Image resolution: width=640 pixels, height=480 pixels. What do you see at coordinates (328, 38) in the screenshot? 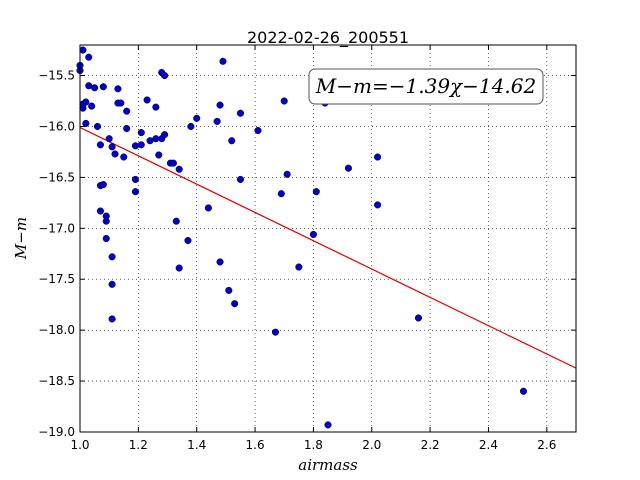
I see `chart-title: 2022-02-26_200551` at bounding box center [328, 38].